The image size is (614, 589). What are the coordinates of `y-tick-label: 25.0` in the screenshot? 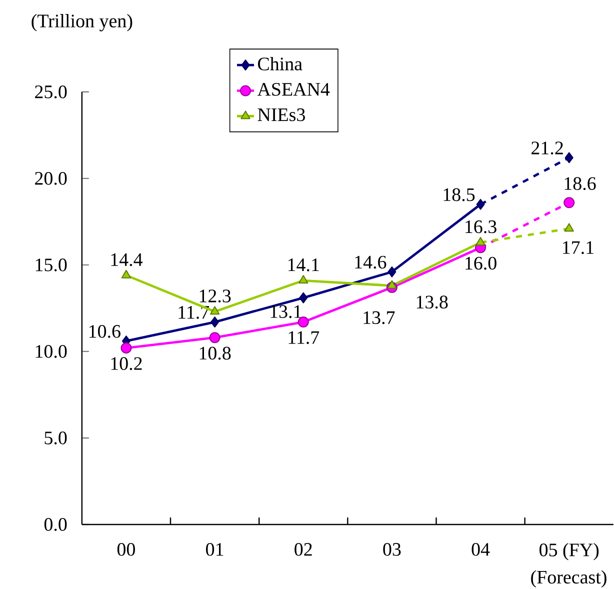 It's located at (51, 91).